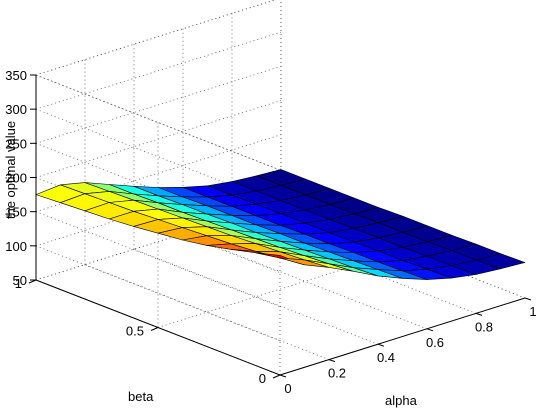 The image size is (550, 413). I want to click on x-axis-label: alpha, so click(401, 400).